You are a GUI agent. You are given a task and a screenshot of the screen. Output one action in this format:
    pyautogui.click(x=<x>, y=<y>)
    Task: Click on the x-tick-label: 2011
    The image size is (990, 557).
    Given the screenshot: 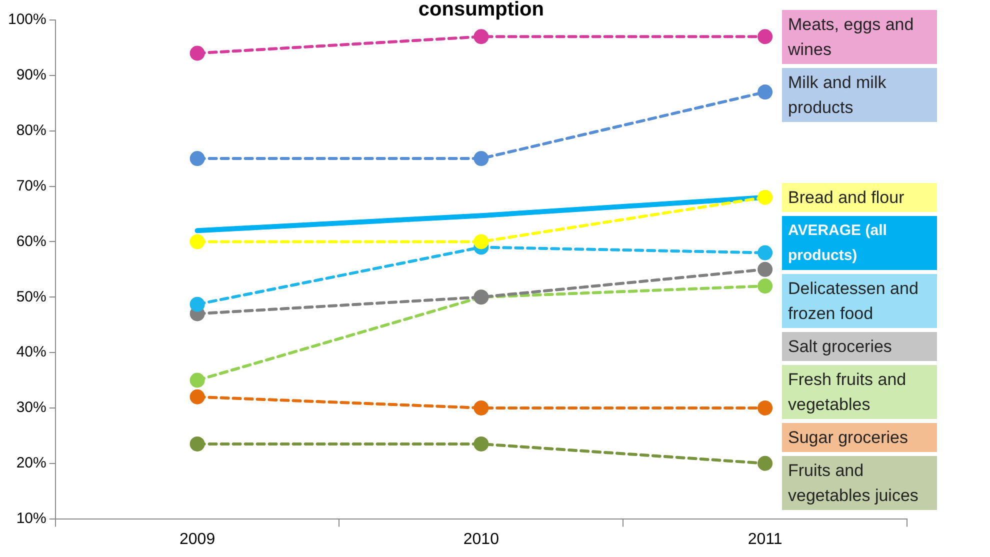 What is the action you would take?
    pyautogui.click(x=765, y=539)
    